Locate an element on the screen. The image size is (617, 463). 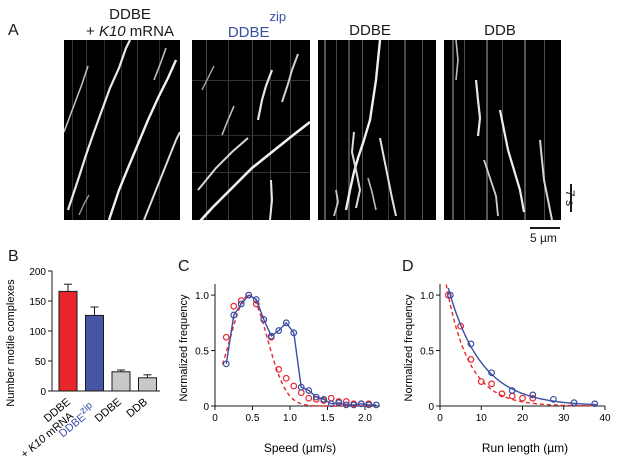
run-length-chart-series is located at coordinates (521, 346).